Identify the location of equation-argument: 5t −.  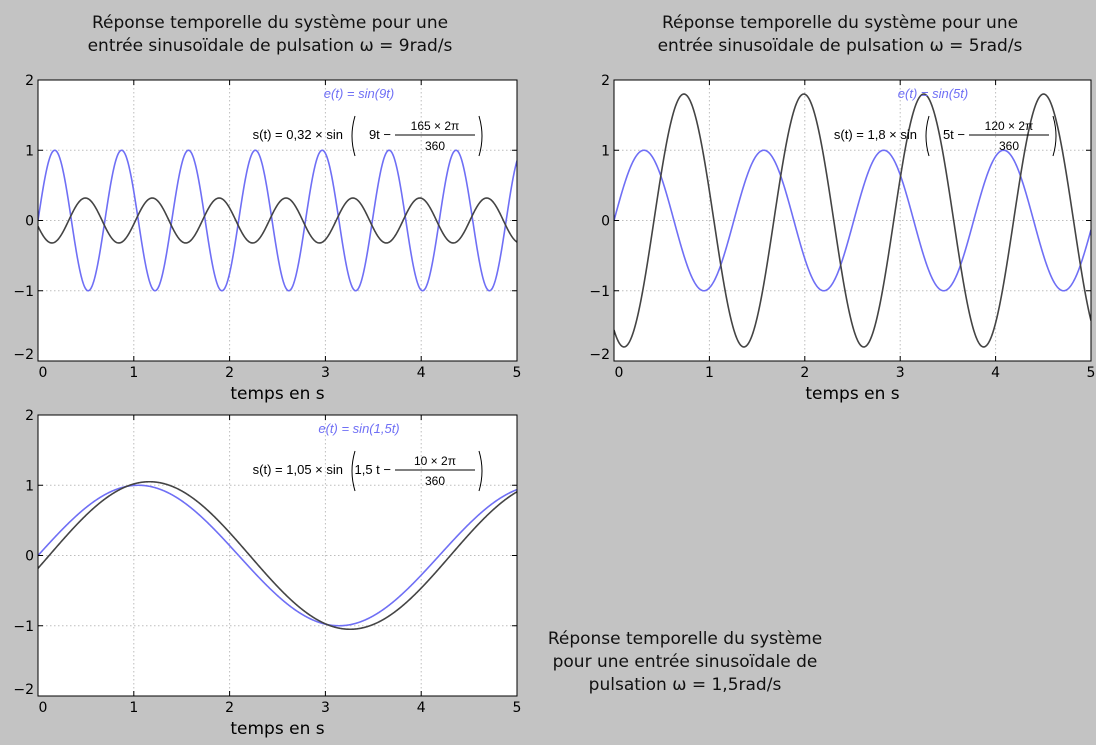
(954, 134).